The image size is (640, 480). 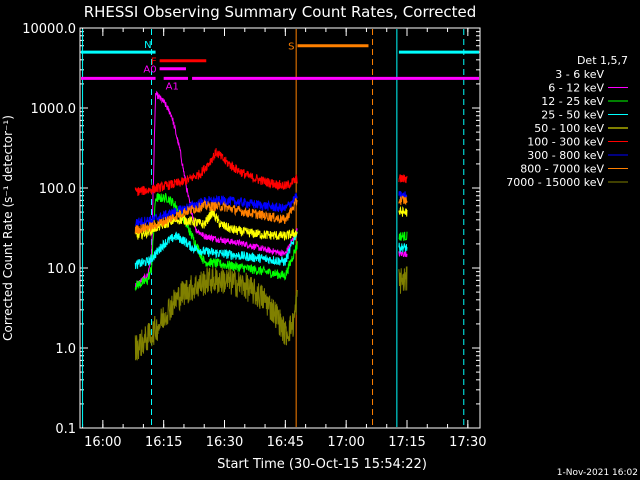 What do you see at coordinates (597, 473) in the screenshot?
I see `timestamp-label: 1-Nov-2021 16:02` at bounding box center [597, 473].